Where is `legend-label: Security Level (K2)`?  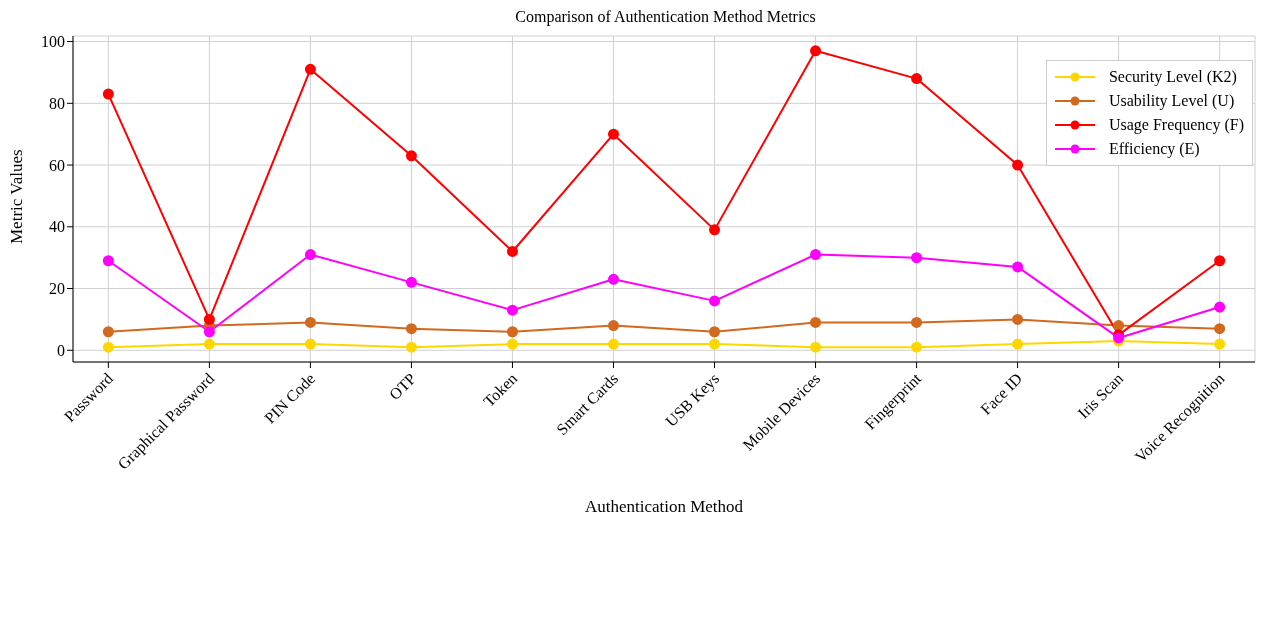 legend-label: Security Level (K2) is located at coordinates (1172, 77).